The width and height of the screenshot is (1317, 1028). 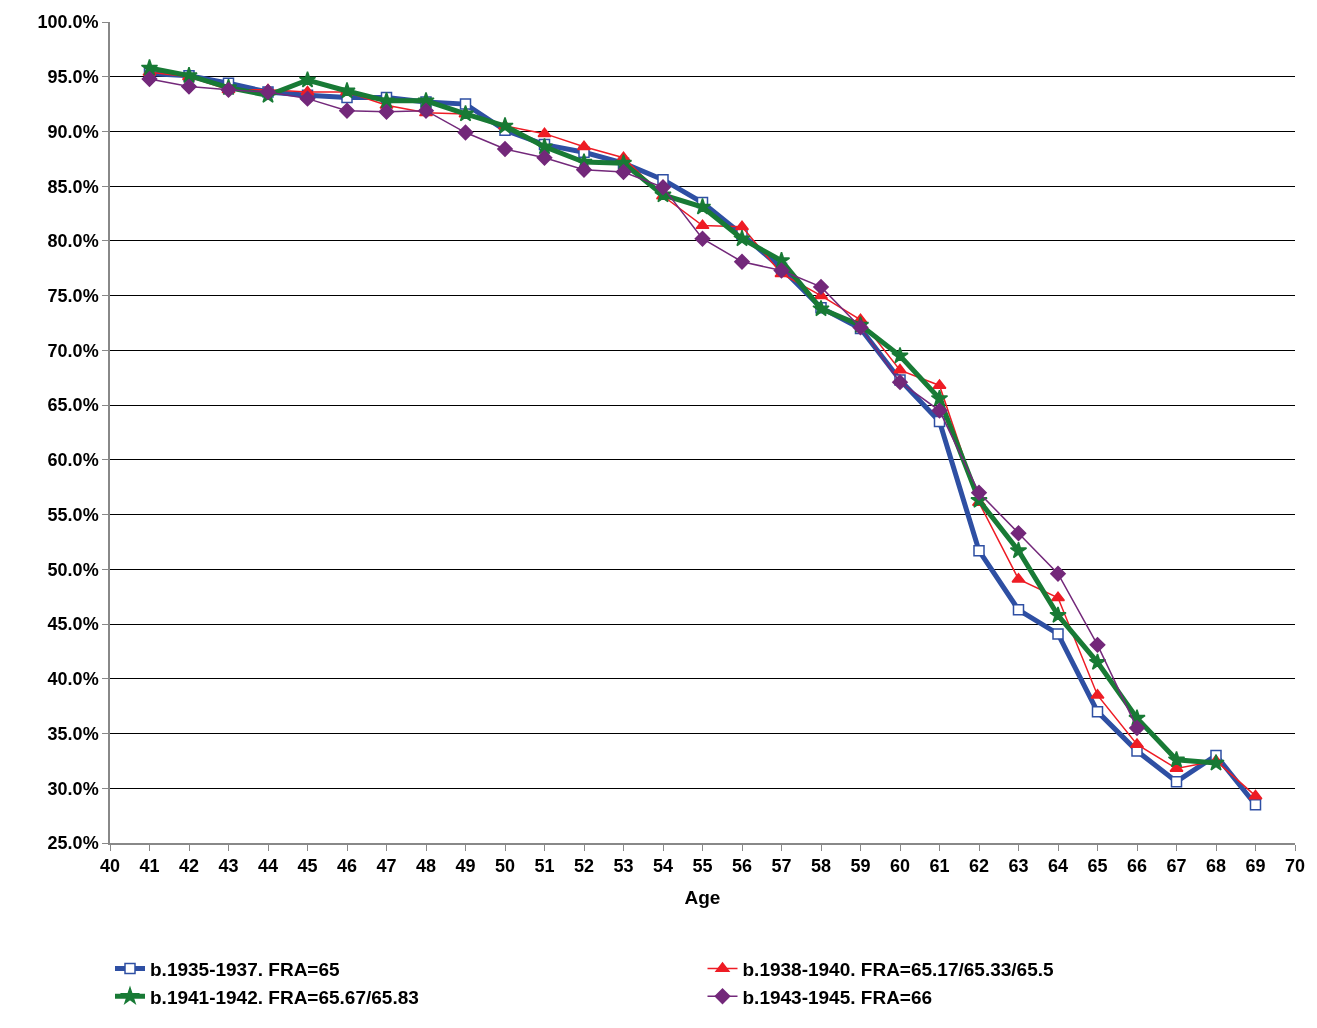 I want to click on x-tick-label: 43, so click(x=228, y=866).